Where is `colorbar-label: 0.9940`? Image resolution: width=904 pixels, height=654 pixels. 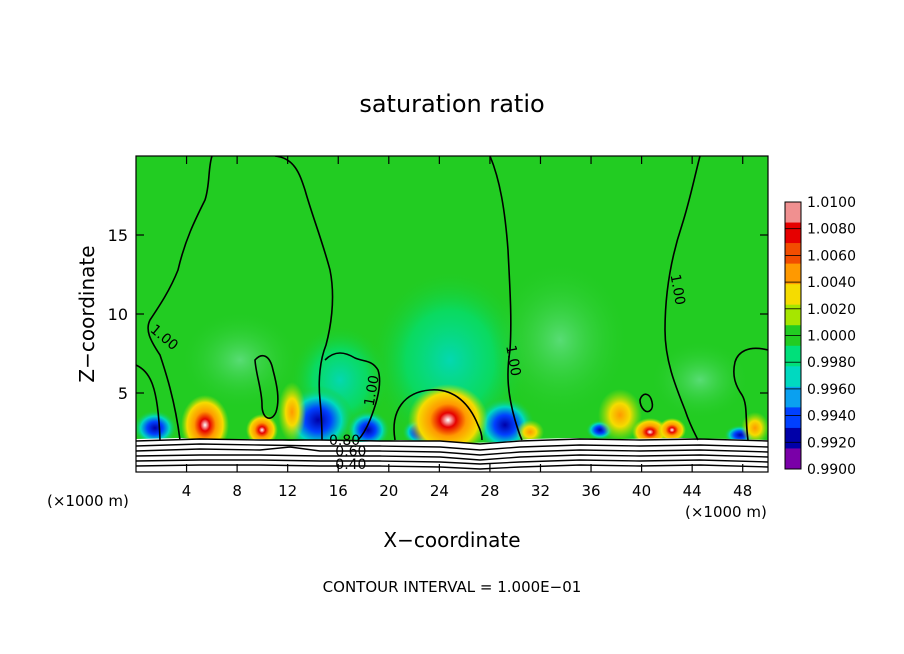 colorbar-label: 0.9940 is located at coordinates (831, 417).